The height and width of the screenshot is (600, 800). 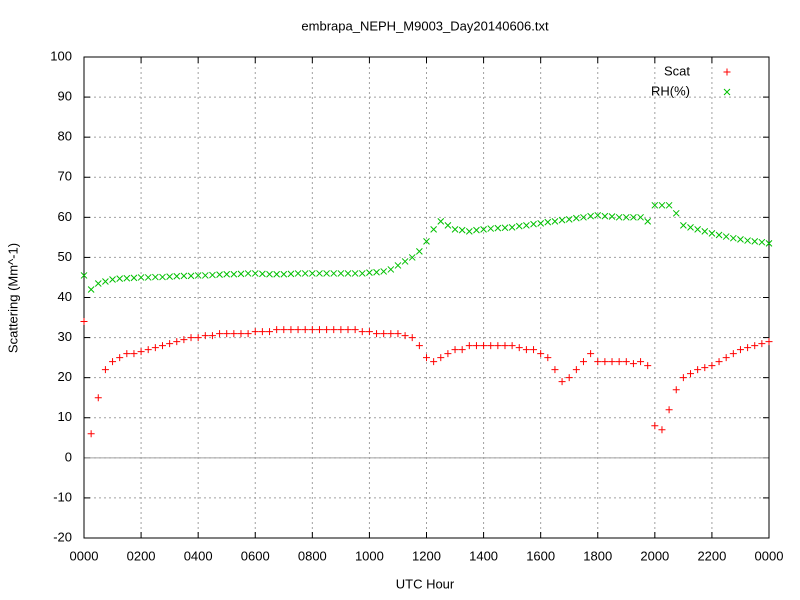 I want to click on y-tick-label: 30, so click(x=65, y=336).